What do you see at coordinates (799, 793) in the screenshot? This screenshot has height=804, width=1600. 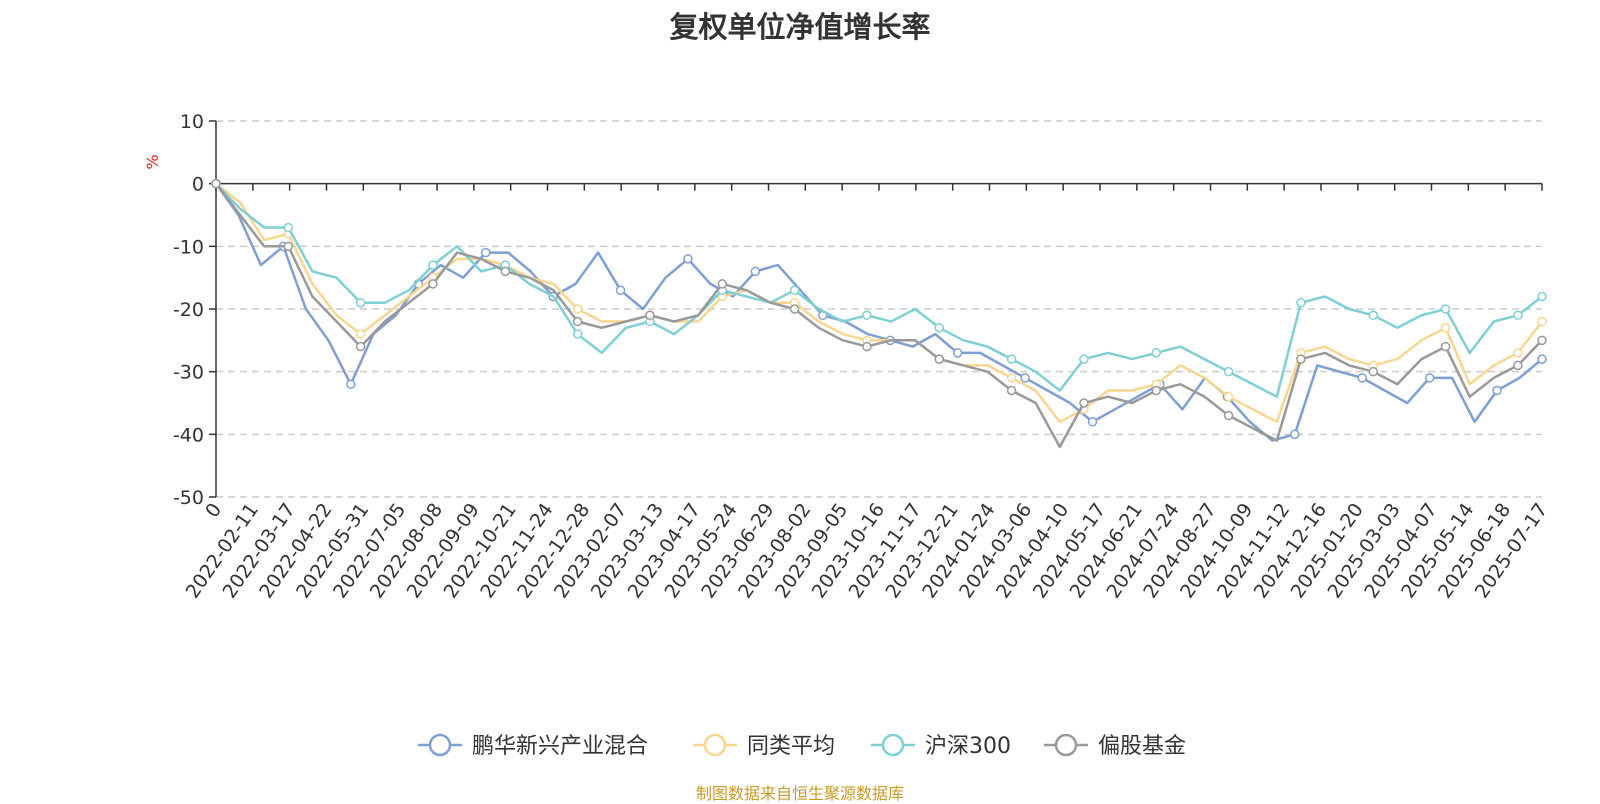 I see `data-source-note: 制图数据来自恒生聚源数据库` at bounding box center [799, 793].